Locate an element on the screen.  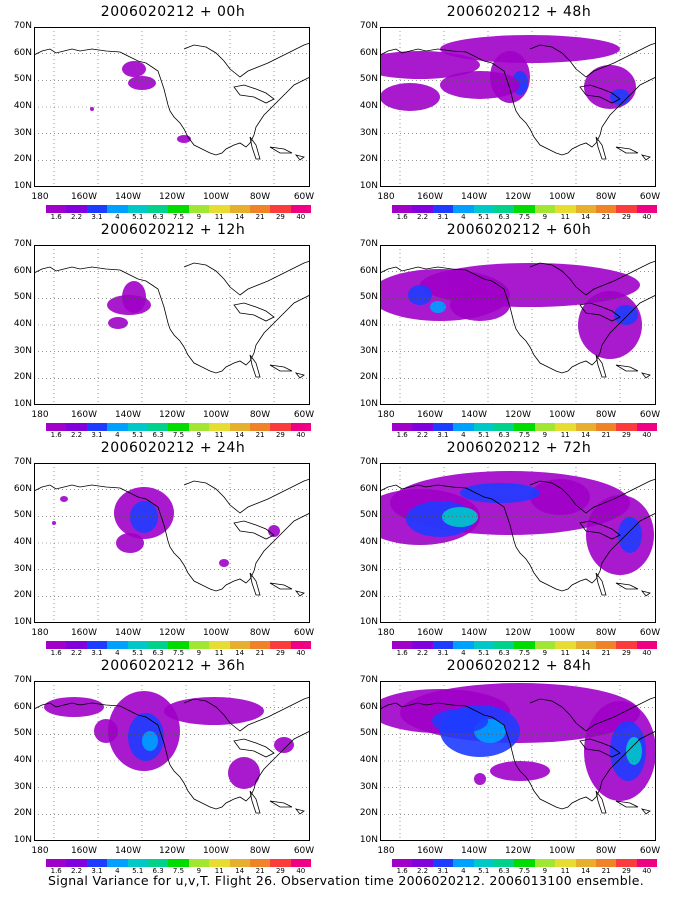
panel-title: 2006020212 + 00h is located at coordinates (173, 12).